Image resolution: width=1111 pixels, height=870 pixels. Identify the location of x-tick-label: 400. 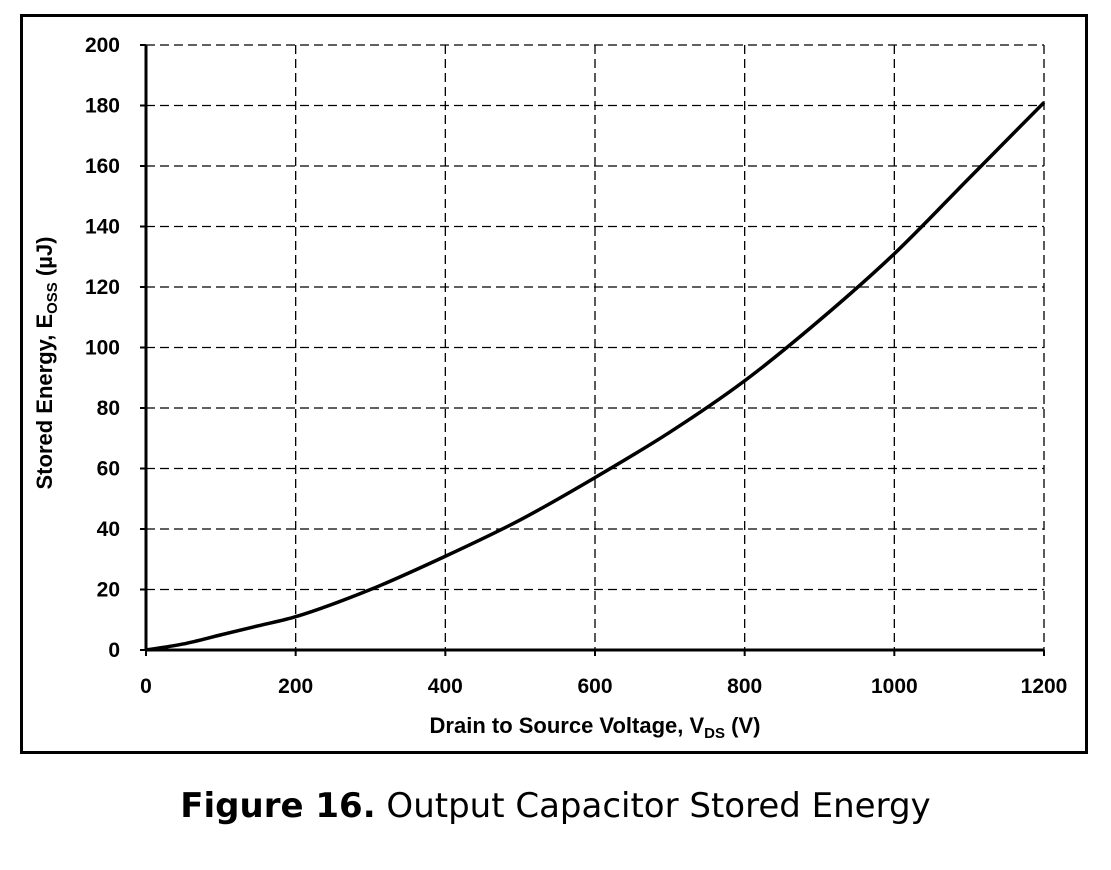
(445, 686).